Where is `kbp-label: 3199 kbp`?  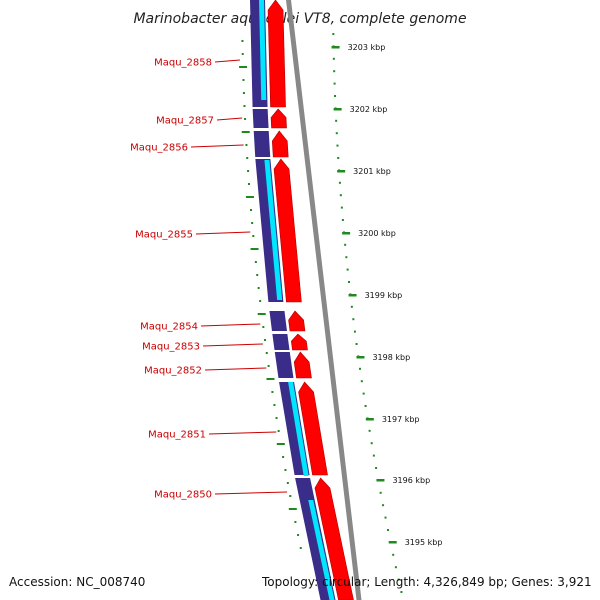
kbp-label: 3199 kbp is located at coordinates (384, 295).